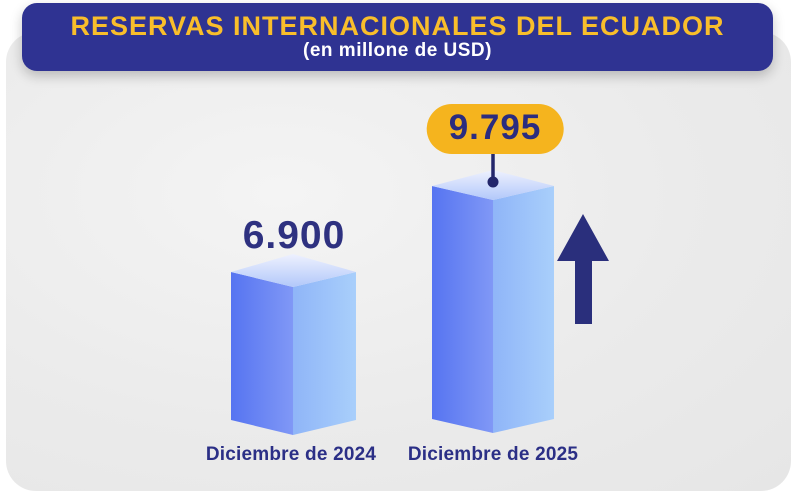 Image resolution: width=800 pixels, height=498 pixels. I want to click on axis-label-2024: Diciembre de 2024, so click(291, 454).